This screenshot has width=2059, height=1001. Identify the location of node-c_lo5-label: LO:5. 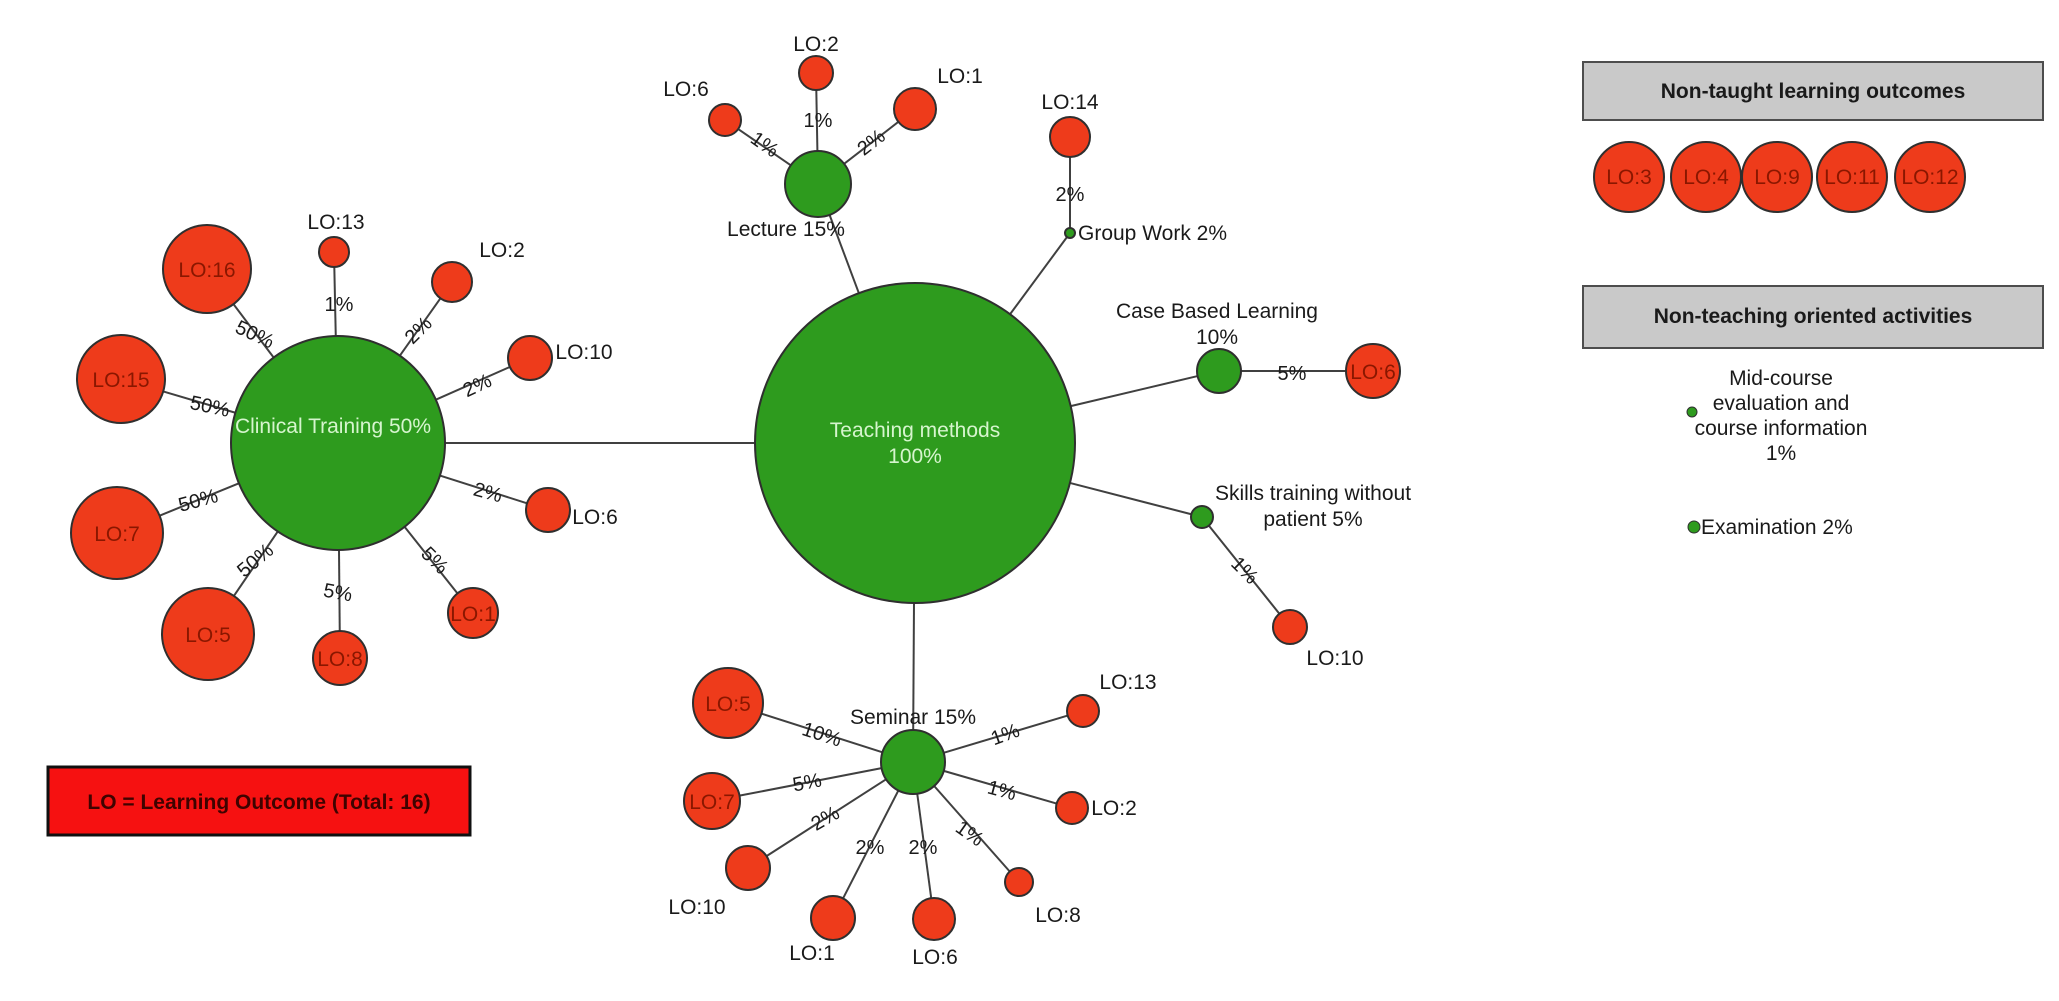
(208, 635).